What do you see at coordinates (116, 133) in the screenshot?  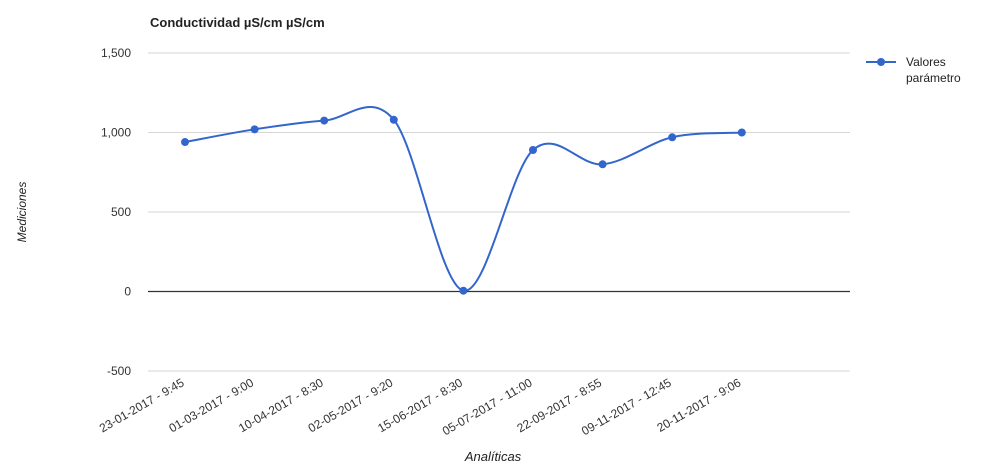 I see `y-tick-label: 1,000` at bounding box center [116, 133].